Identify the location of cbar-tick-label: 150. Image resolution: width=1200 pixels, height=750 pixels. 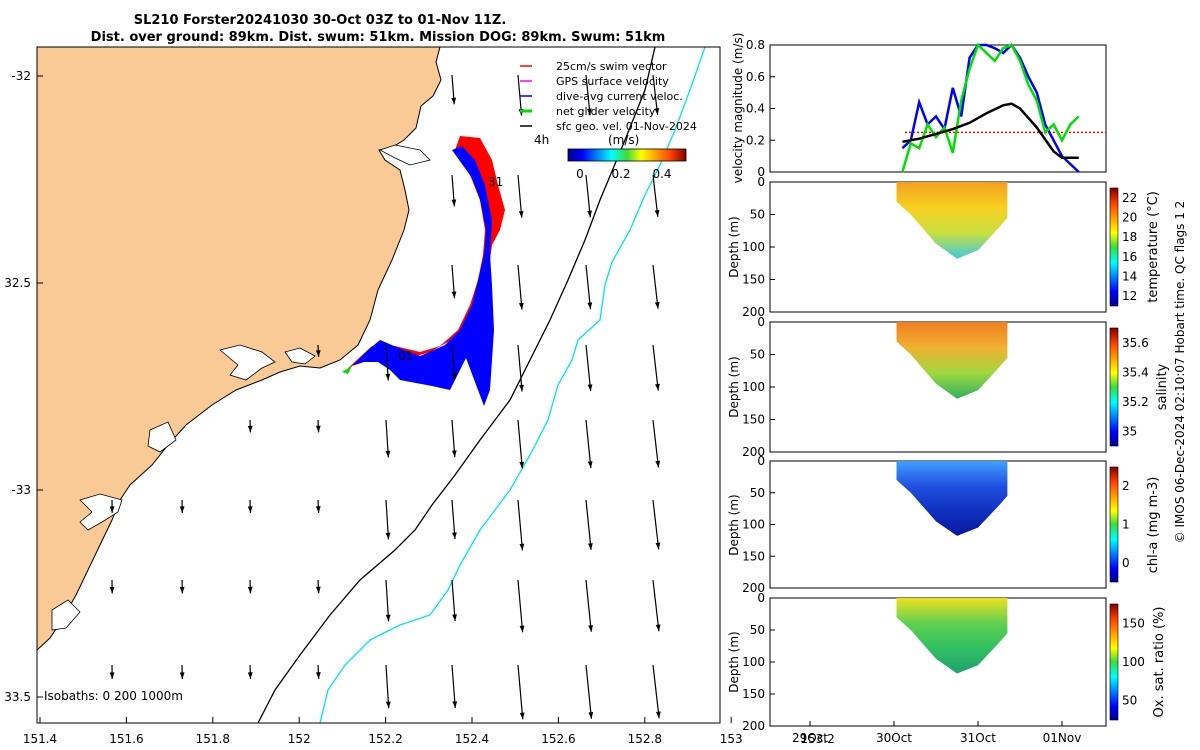
(1133, 623).